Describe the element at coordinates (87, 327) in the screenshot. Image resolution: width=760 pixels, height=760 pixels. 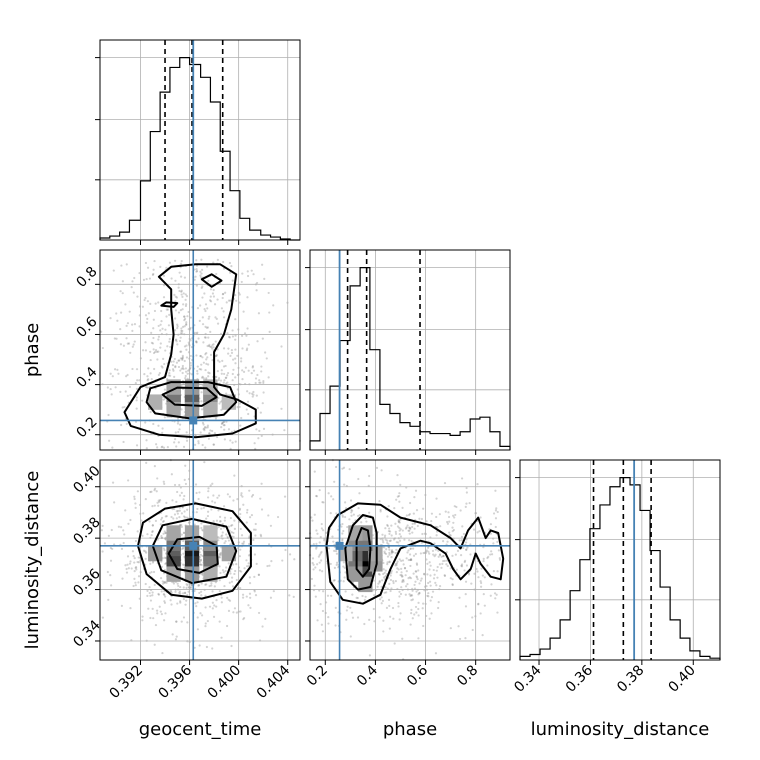
I see `y-tick-label-phase: 0.6` at that location.